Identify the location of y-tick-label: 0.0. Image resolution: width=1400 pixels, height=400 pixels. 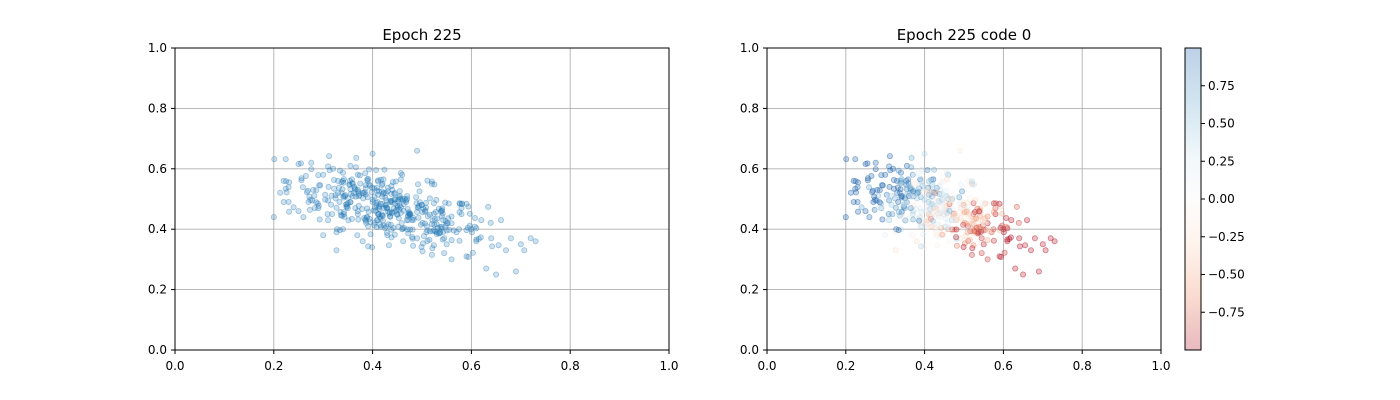
(157, 350).